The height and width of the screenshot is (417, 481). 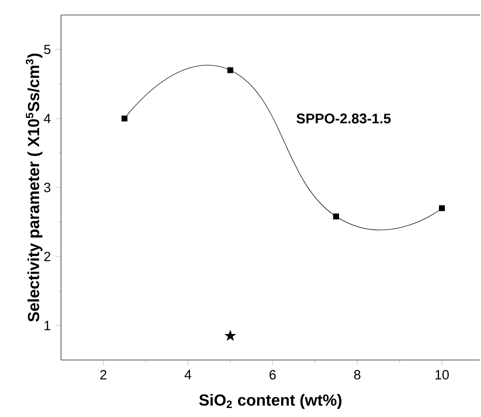 What do you see at coordinates (47, 49) in the screenshot?
I see `y-tick-label: 5` at bounding box center [47, 49].